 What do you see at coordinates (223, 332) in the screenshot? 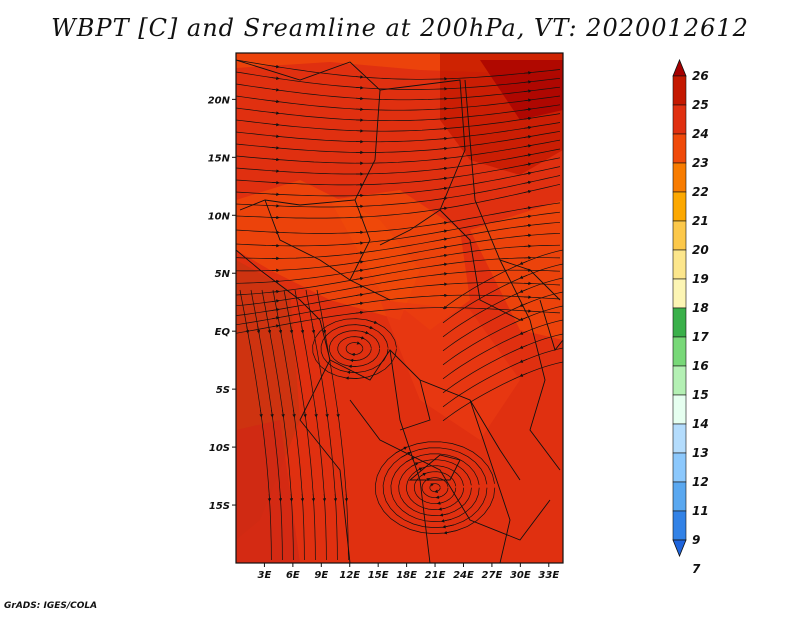
I see `lat-tick-label: EQ` at bounding box center [223, 332].